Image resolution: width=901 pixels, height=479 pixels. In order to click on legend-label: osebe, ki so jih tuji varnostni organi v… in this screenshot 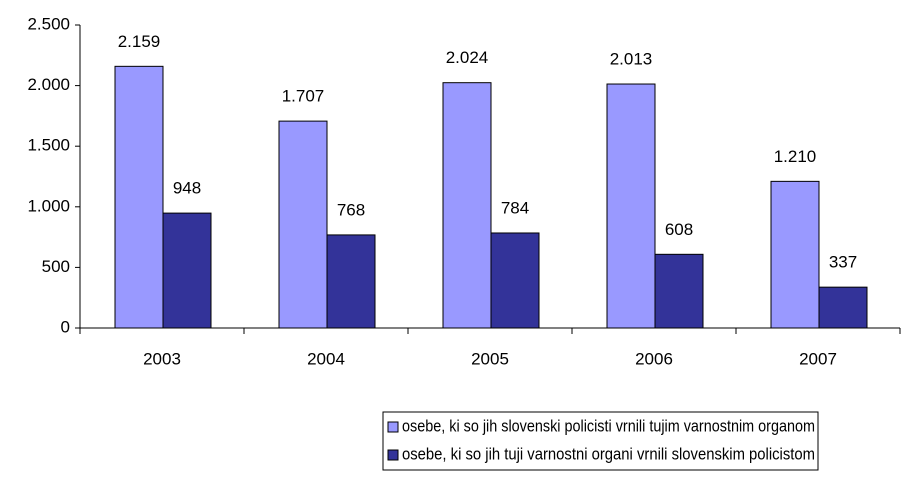, I will do `click(608, 453)`.